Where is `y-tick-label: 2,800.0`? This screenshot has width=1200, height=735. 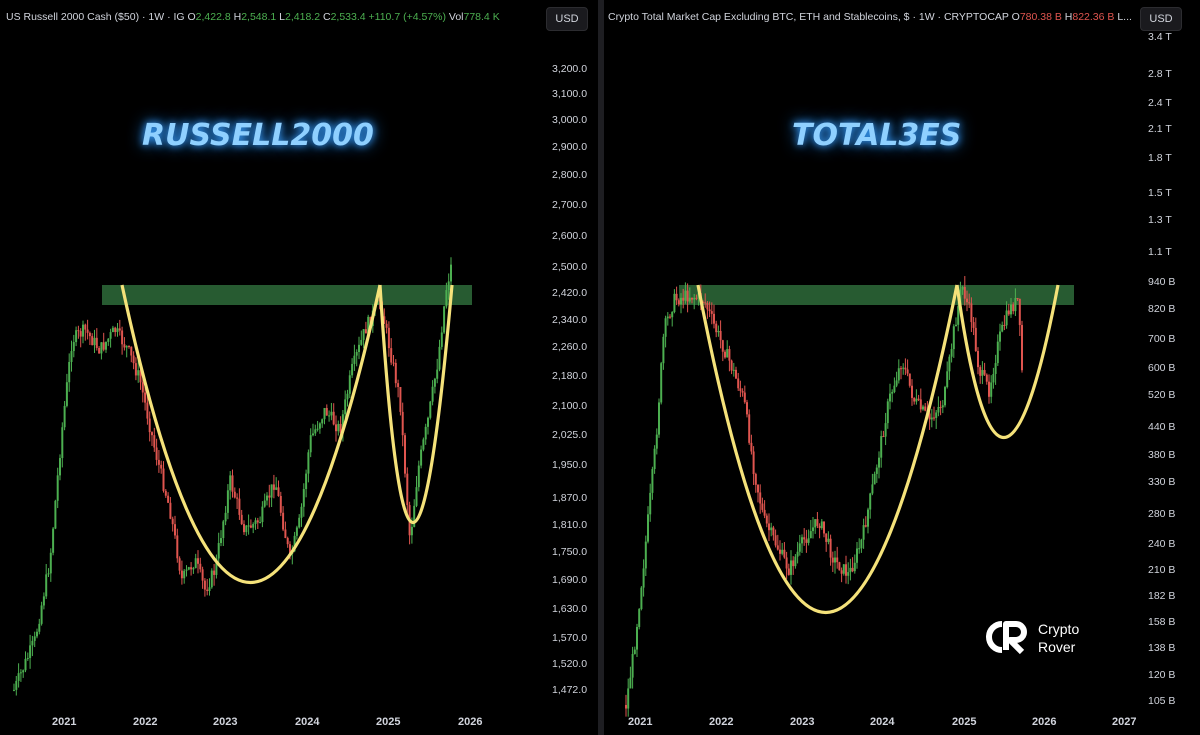
y-tick-label: 2,800.0 is located at coordinates (570, 175).